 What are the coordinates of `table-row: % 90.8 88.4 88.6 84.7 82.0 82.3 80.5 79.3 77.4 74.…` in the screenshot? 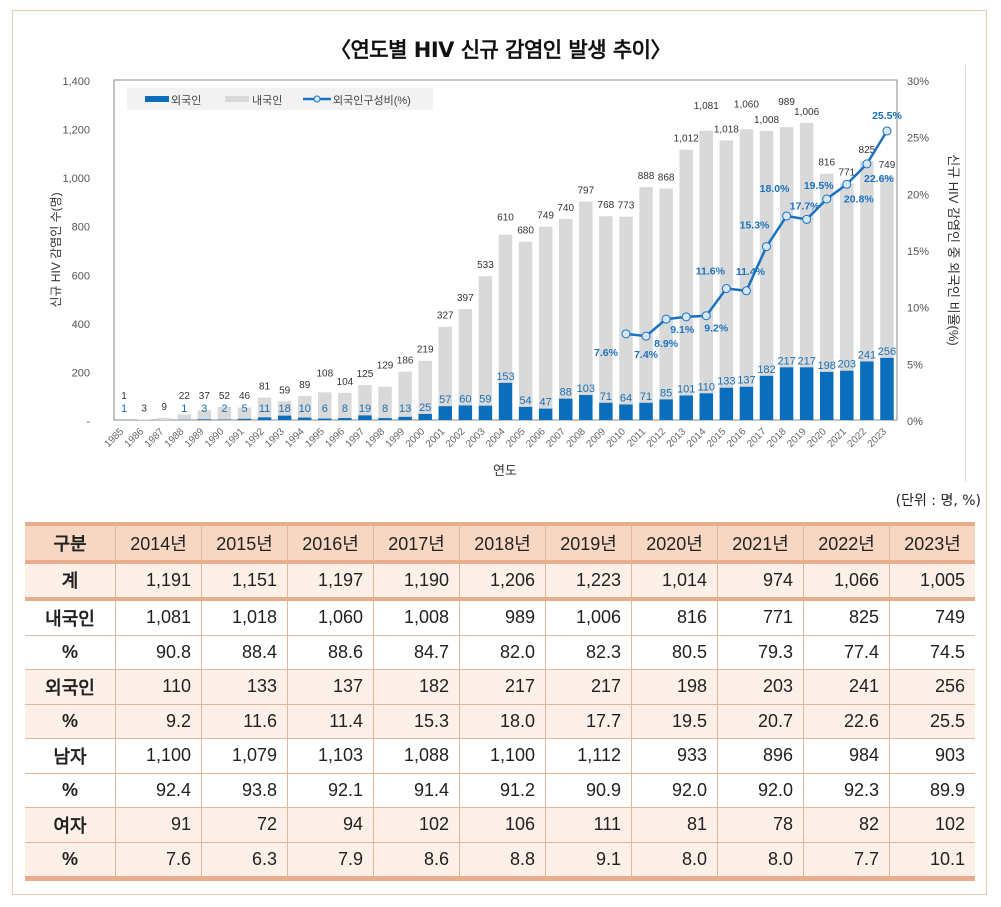 It's located at (500, 652).